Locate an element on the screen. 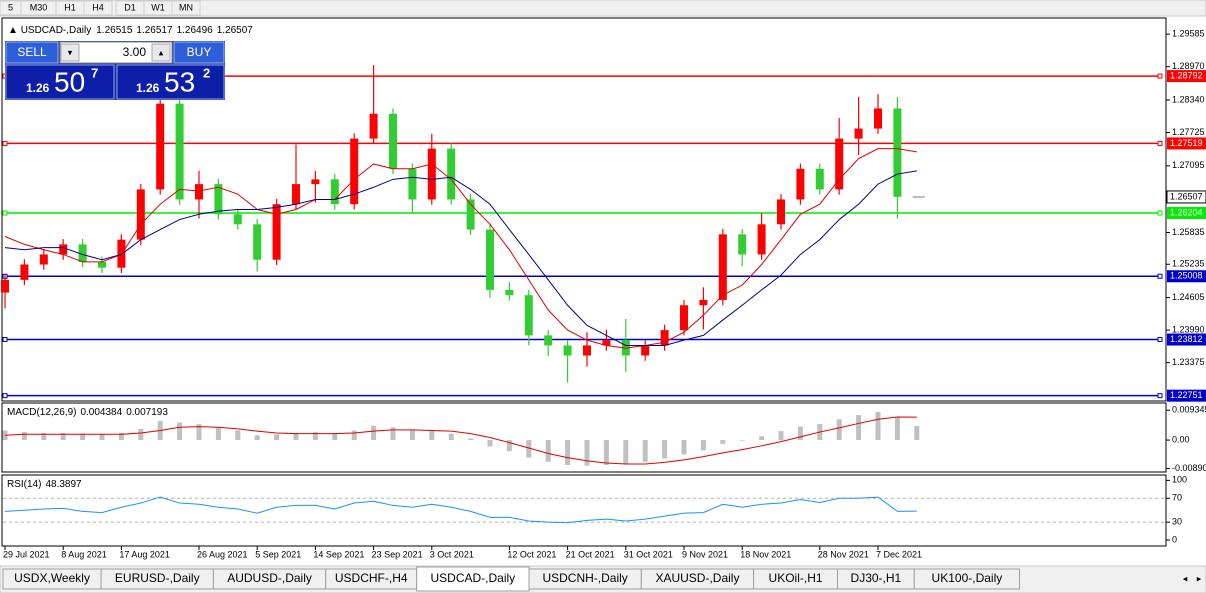 The height and width of the screenshot is (593, 1206). timeframe-label: MN is located at coordinates (186, 7).